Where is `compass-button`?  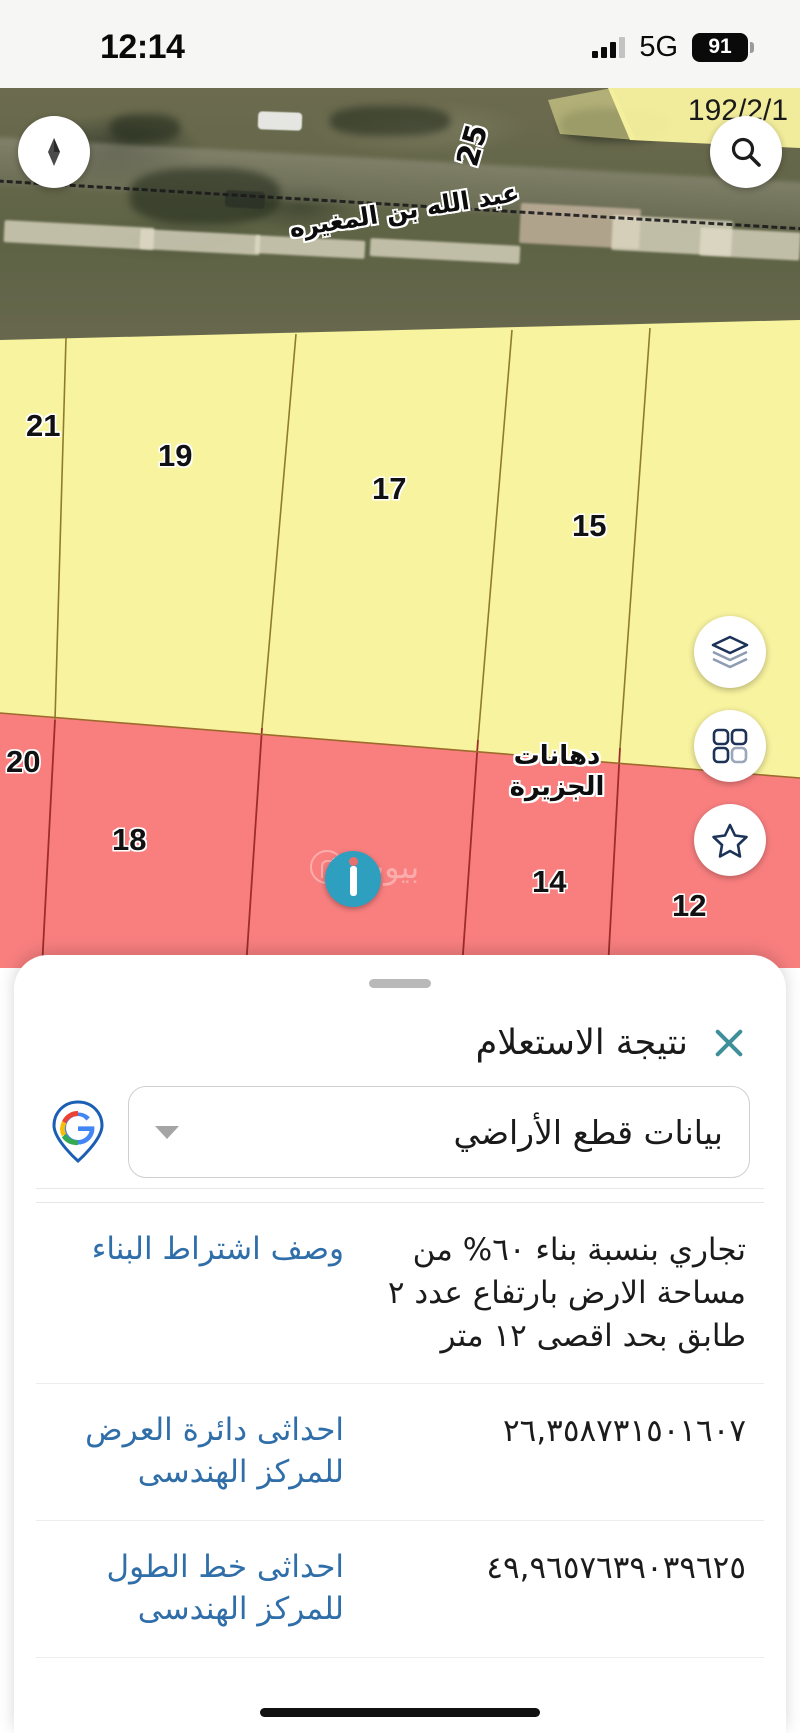
compass-button is located at coordinates (54, 152).